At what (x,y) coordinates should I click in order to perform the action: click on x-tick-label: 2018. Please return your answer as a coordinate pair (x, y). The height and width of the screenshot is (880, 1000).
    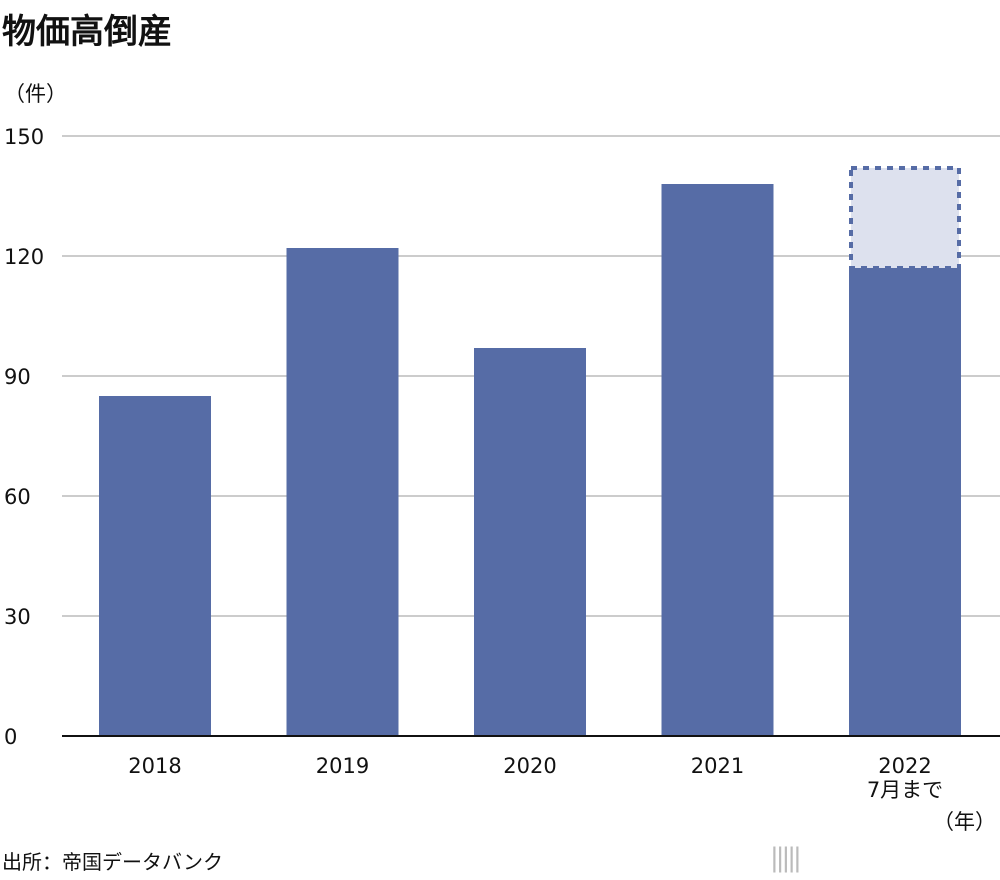
    Looking at the image, I should click on (154, 766).